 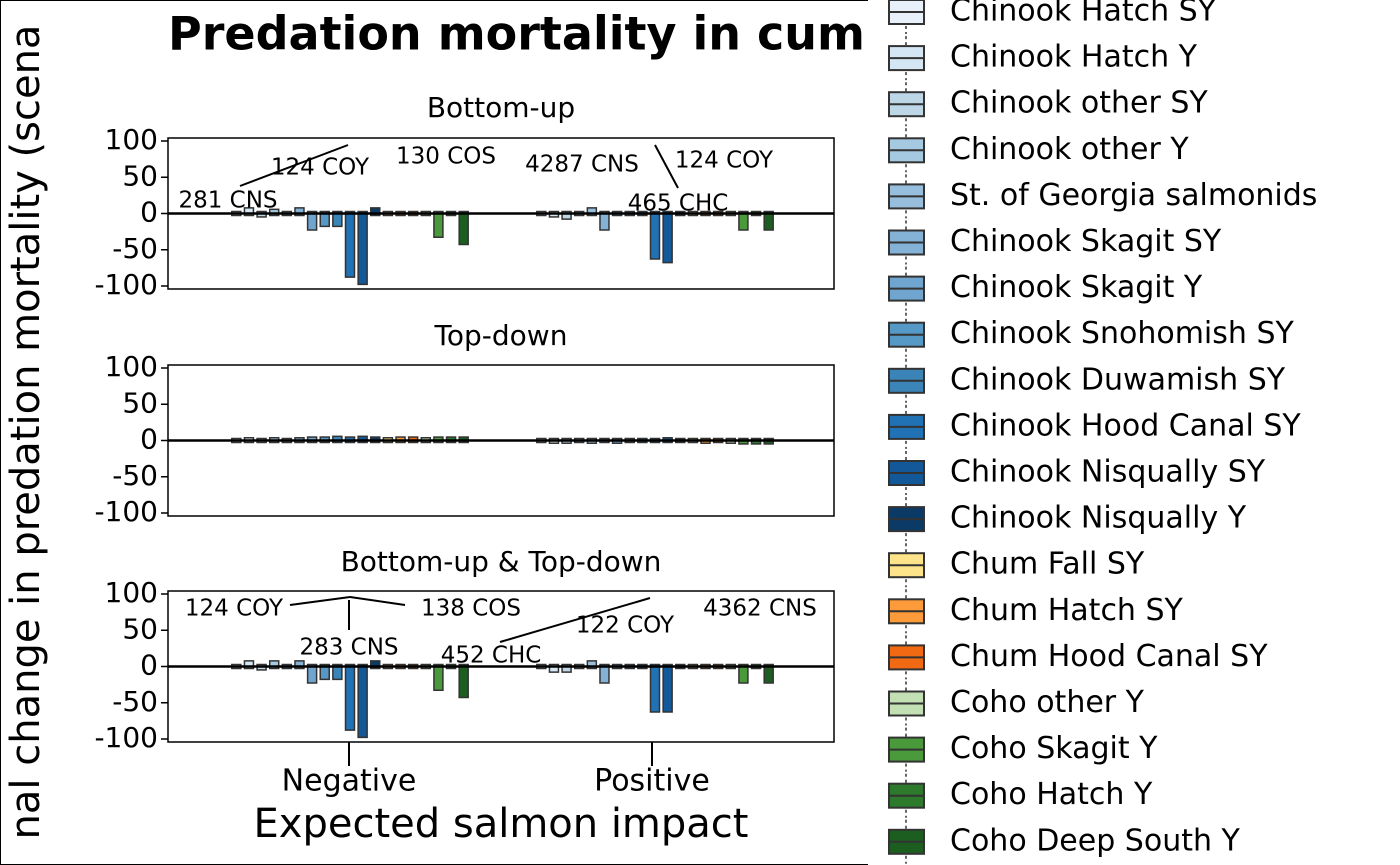 I want to click on legend-label: Chinook Duwamish SY, so click(x=1118, y=379).